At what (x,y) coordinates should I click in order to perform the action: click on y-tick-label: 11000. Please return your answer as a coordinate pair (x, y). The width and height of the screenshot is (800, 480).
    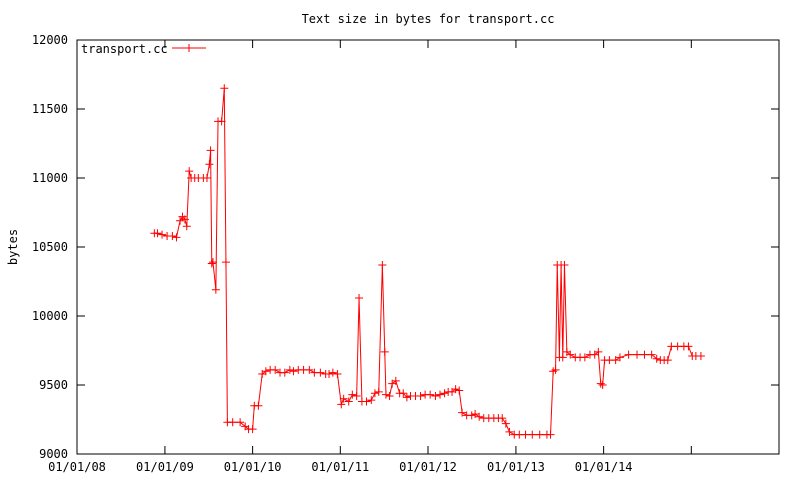
    Looking at the image, I should click on (50, 178).